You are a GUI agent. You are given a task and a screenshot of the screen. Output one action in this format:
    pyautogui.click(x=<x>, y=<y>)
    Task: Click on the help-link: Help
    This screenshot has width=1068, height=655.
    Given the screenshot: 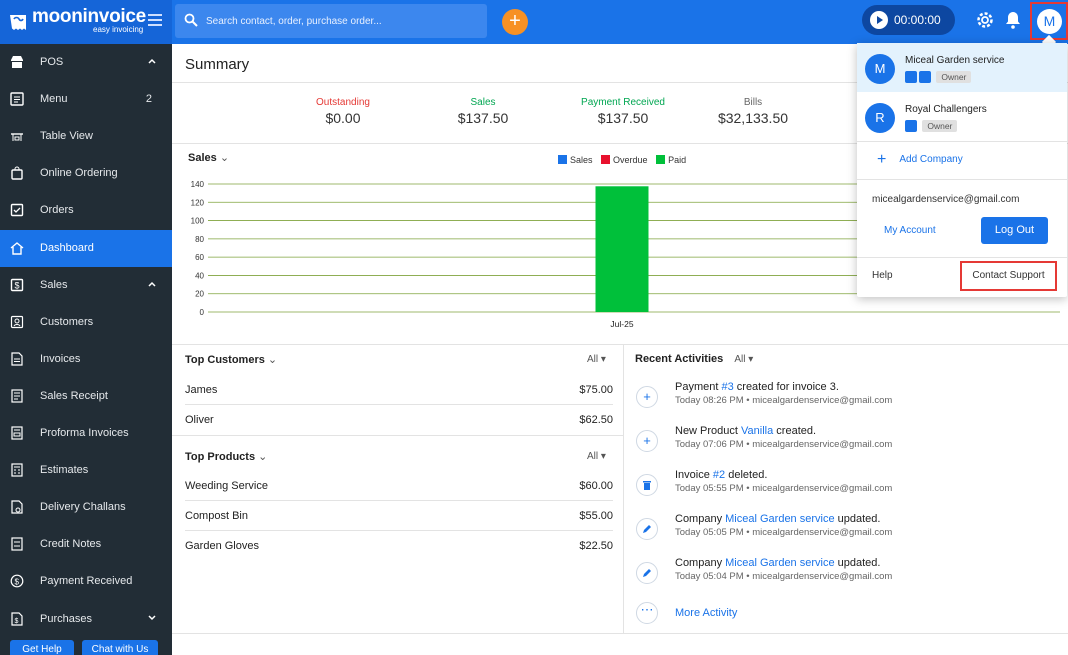 What is the action you would take?
    pyautogui.click(x=882, y=275)
    